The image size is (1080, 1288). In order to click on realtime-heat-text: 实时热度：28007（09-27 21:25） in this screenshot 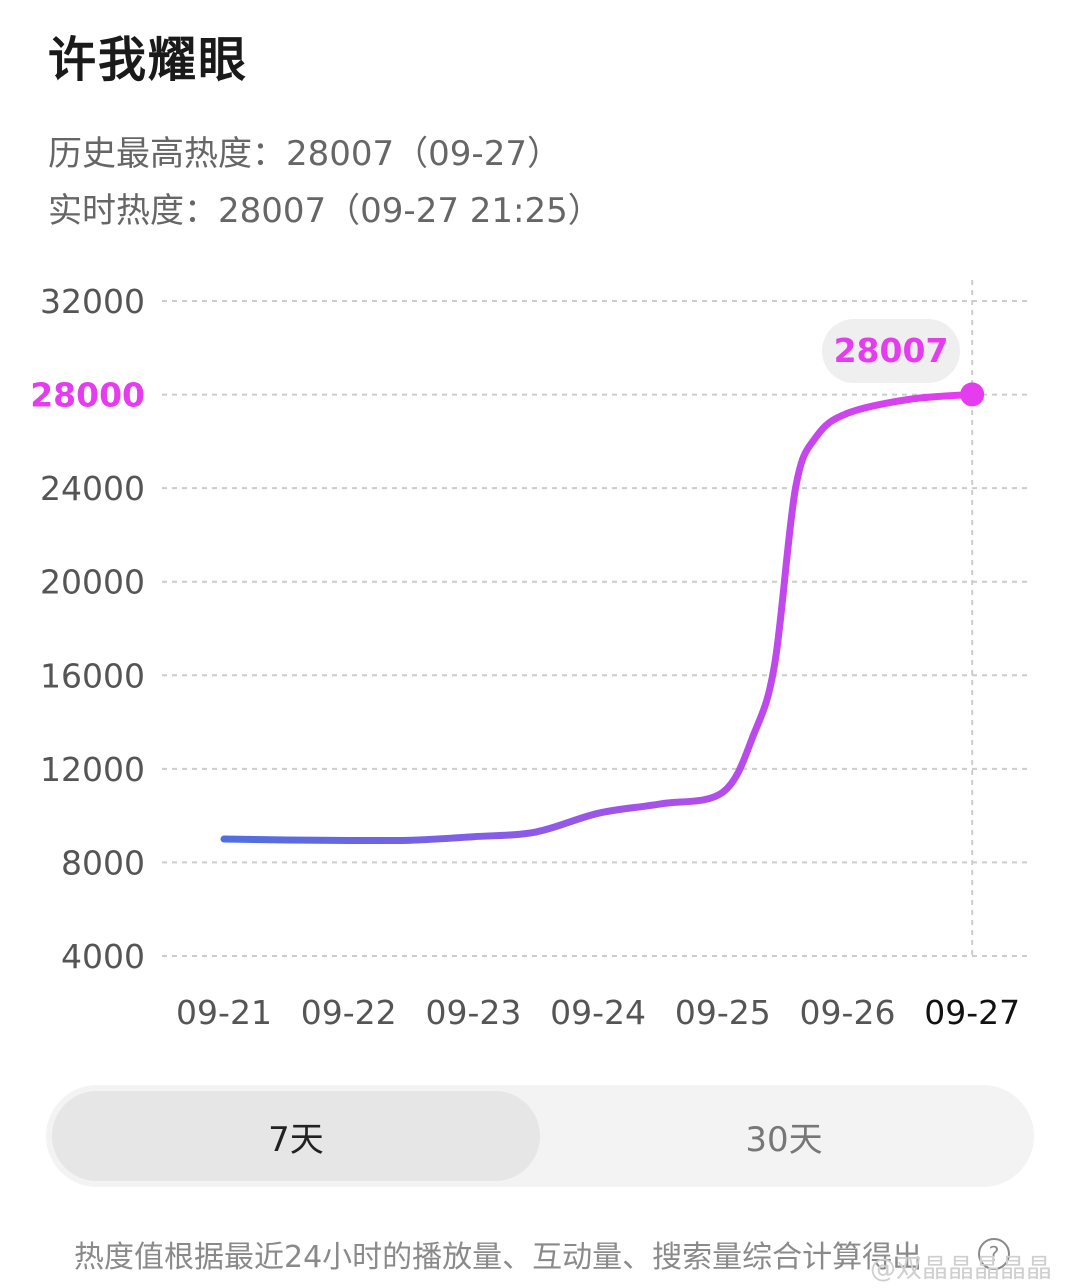, I will do `click(325, 211)`.